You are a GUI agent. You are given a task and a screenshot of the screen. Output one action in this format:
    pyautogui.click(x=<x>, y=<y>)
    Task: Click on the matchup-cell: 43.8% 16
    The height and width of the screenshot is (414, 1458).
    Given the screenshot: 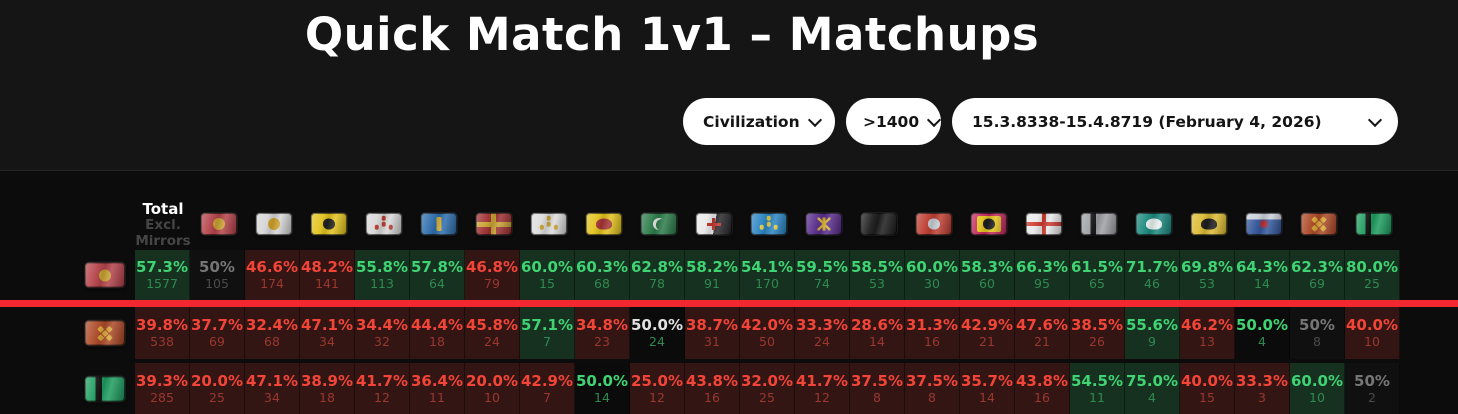 What is the action you would take?
    pyautogui.click(x=712, y=388)
    